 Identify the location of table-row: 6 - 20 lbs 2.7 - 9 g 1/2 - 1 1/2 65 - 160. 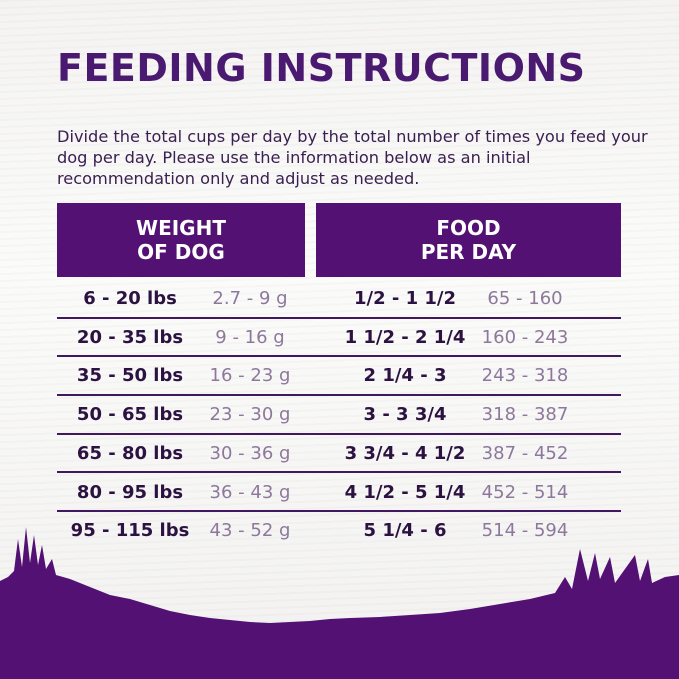
(339, 299).